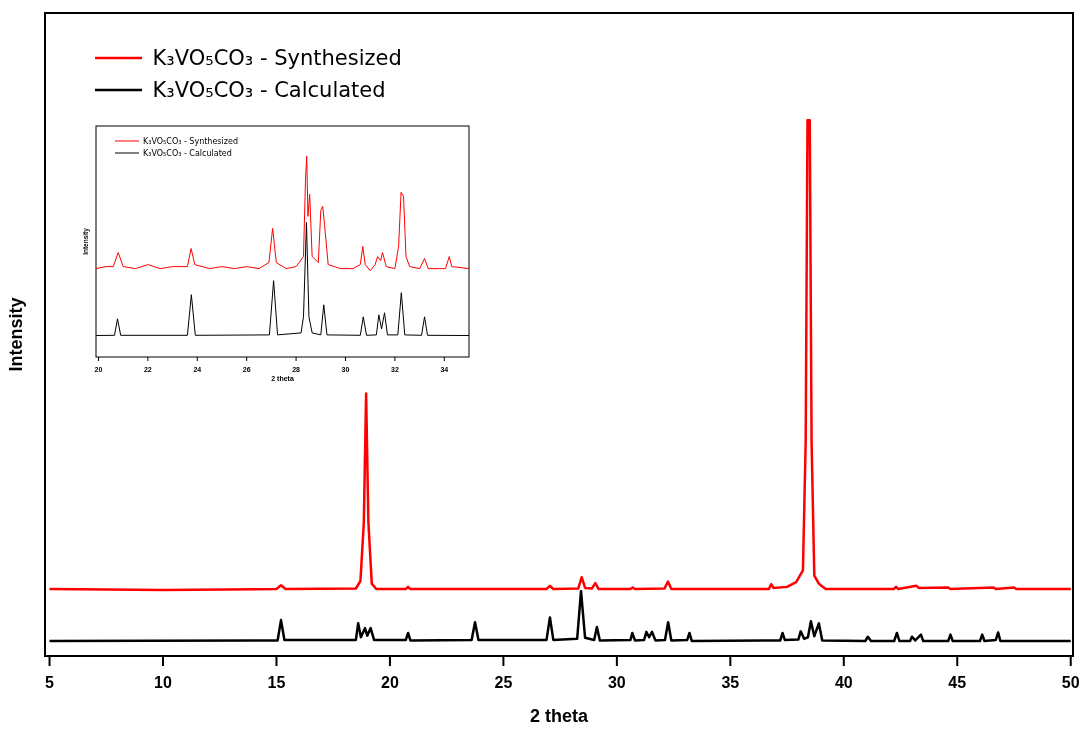 This screenshot has width=1086, height=734. I want to click on x-tick-label: 45, so click(957, 682).